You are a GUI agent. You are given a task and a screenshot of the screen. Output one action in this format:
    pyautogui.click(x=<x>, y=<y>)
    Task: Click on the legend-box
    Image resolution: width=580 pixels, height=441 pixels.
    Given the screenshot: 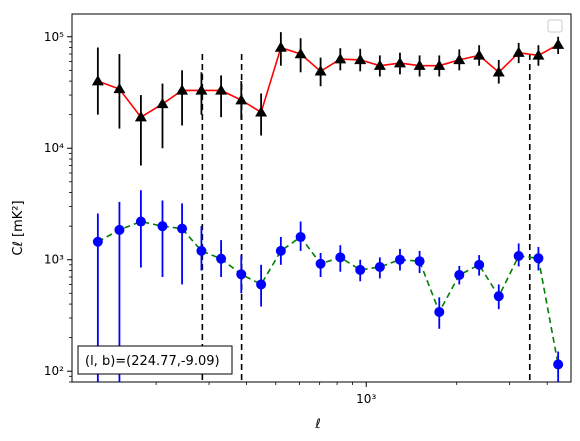 What is the action you would take?
    pyautogui.click(x=555, y=26)
    